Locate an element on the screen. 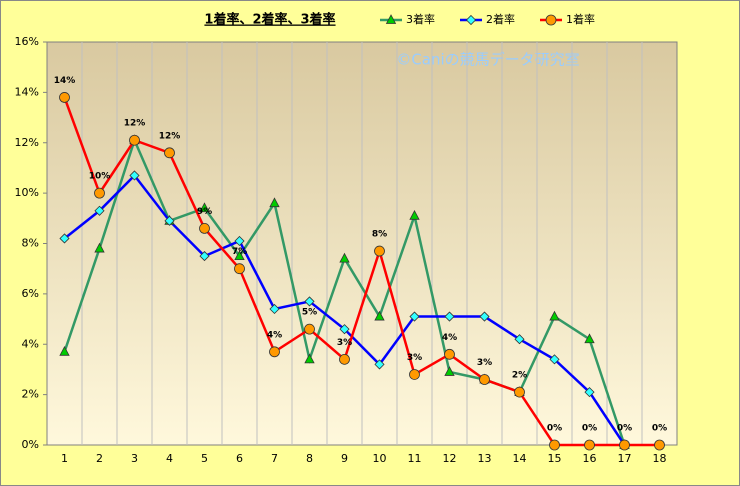  x-tick-label: 5 is located at coordinates (204, 458).